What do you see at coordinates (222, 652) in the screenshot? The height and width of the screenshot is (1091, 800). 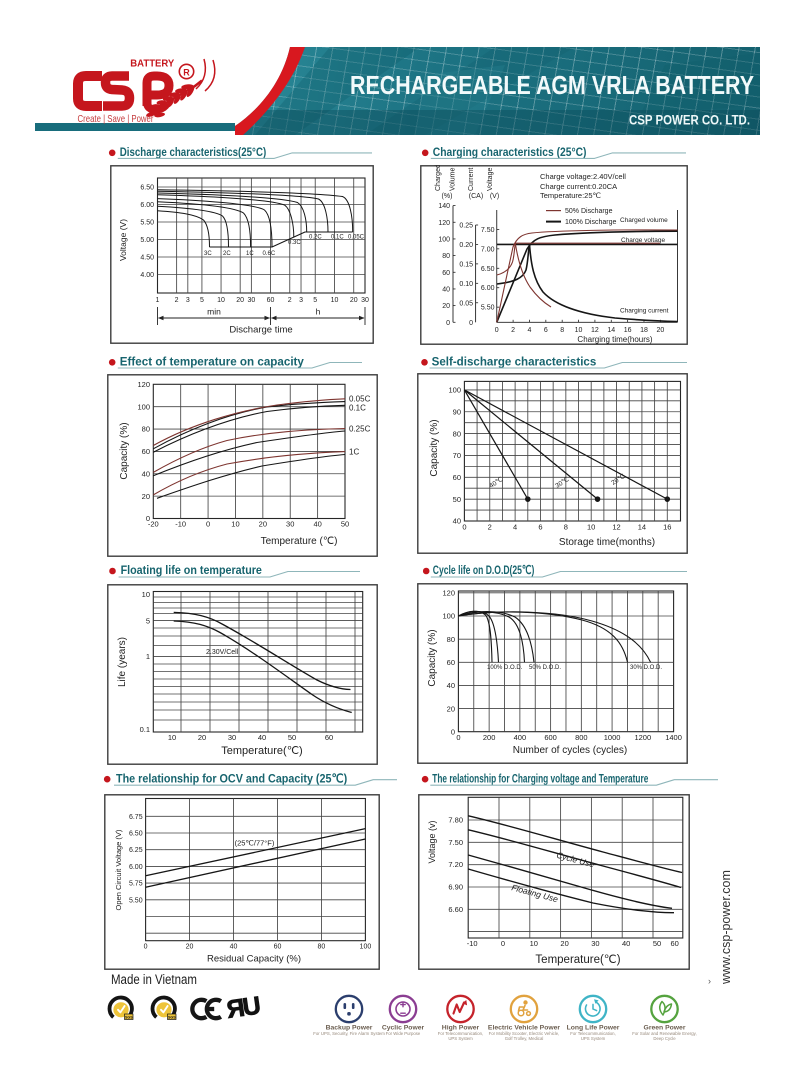 I see `svg-text: 2.30V/Cell` at bounding box center [222, 652].